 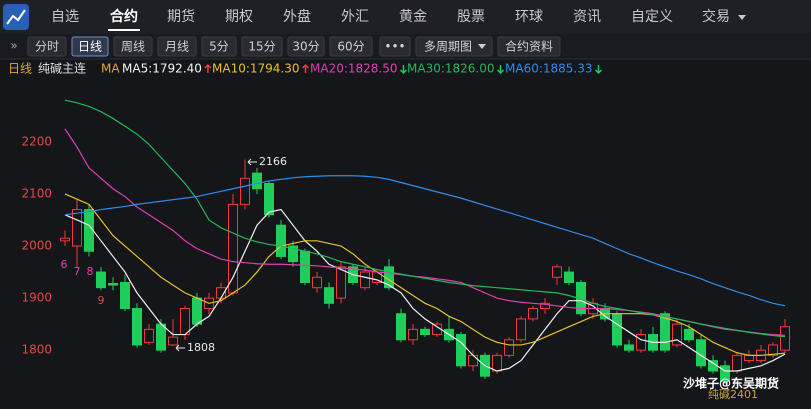 I want to click on annotation: 2166, so click(x=273, y=161).